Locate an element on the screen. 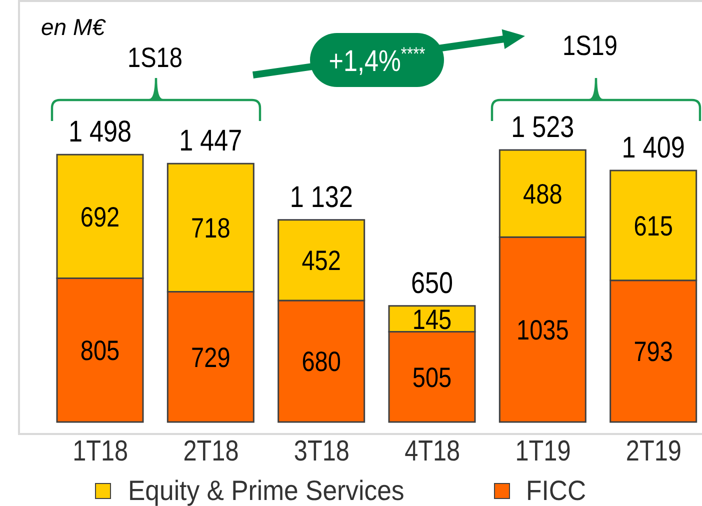 The width and height of the screenshot is (702, 506). data-label: 488 is located at coordinates (542, 195).